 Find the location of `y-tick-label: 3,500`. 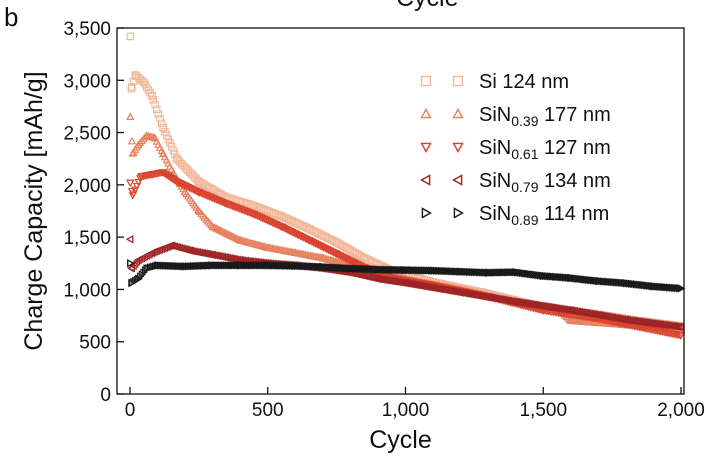

y-tick-label: 3,500 is located at coordinates (87, 29).